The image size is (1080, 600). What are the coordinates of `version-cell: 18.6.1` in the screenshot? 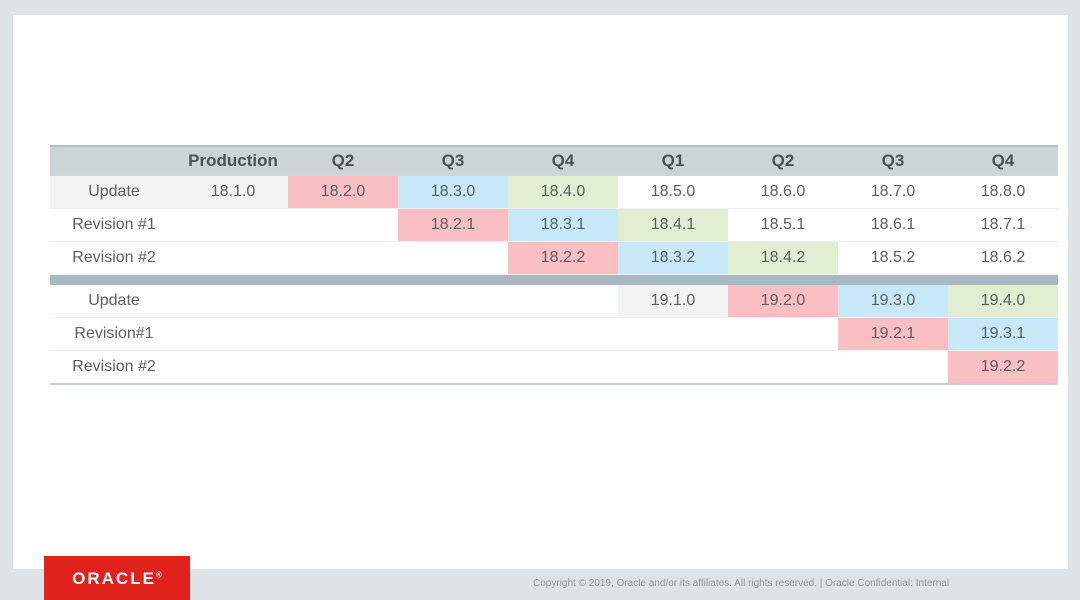 It's located at (893, 225).